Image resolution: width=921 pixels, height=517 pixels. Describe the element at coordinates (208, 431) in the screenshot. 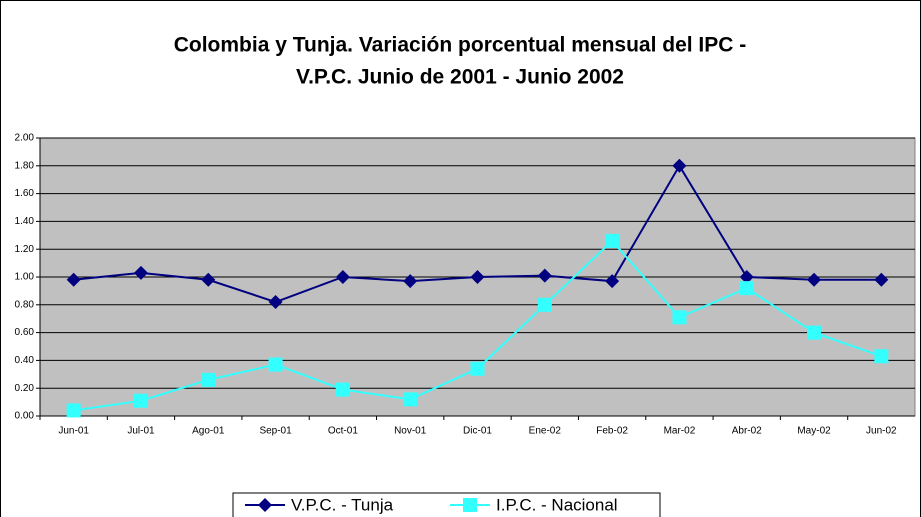

I see `x-tick-label: Ago-01` at that location.